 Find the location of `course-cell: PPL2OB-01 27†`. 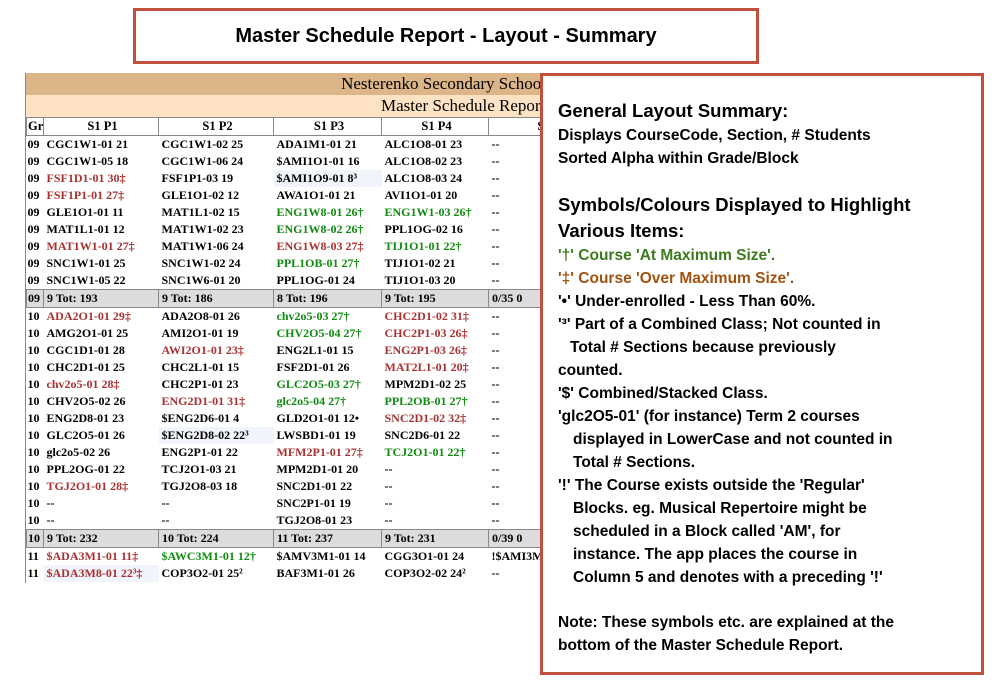

course-cell: PPL2OB-01 27† is located at coordinates (426, 401).